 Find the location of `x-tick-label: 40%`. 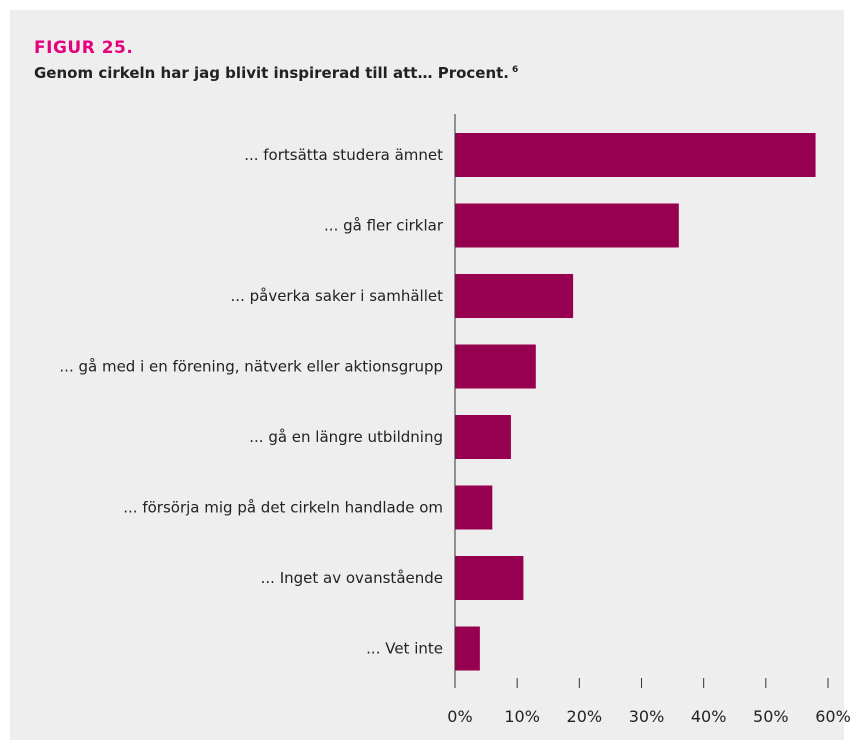

x-tick-label: 40% is located at coordinates (709, 716).